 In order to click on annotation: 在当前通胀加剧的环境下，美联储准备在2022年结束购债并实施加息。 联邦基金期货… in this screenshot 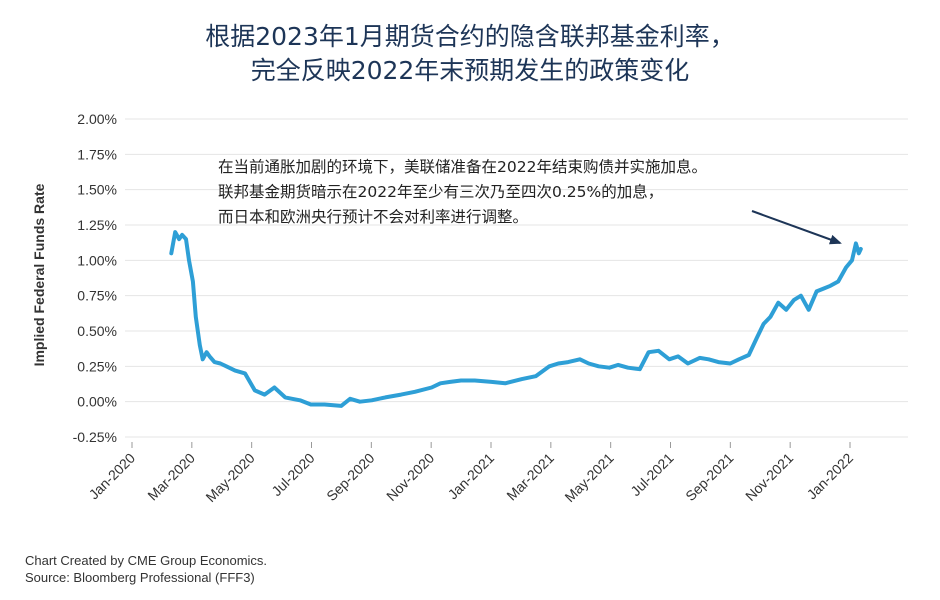, I will do `click(530, 201)`.